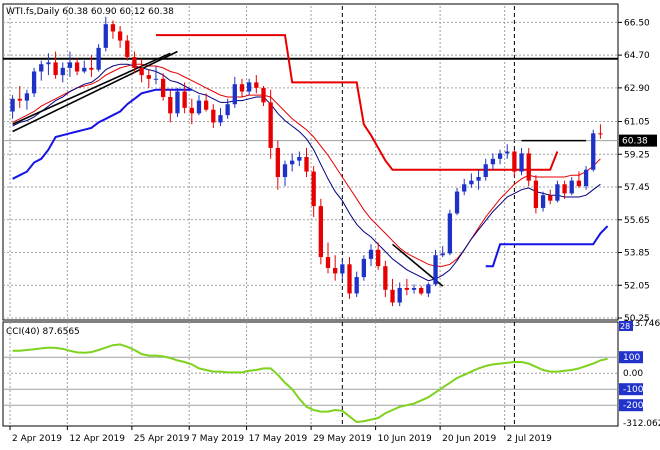 The width and height of the screenshot is (660, 450). Describe the element at coordinates (637, 188) in the screenshot. I see `main-y-tick-label: 57.45` at that location.